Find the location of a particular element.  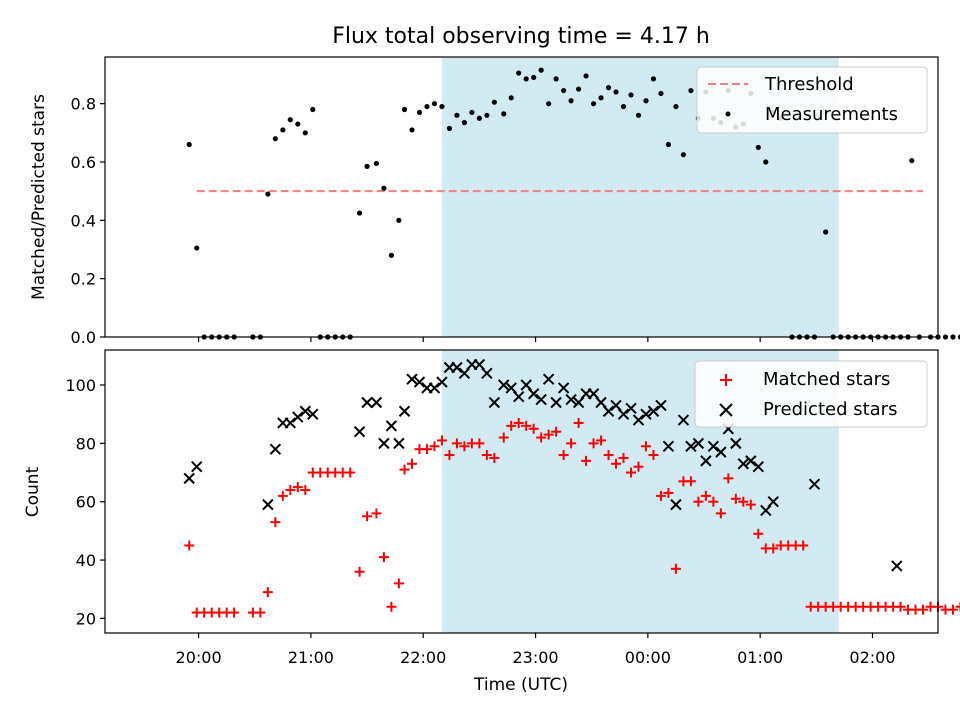

ratio-y-axis-label: Matched/Predicted stars is located at coordinates (39, 197).